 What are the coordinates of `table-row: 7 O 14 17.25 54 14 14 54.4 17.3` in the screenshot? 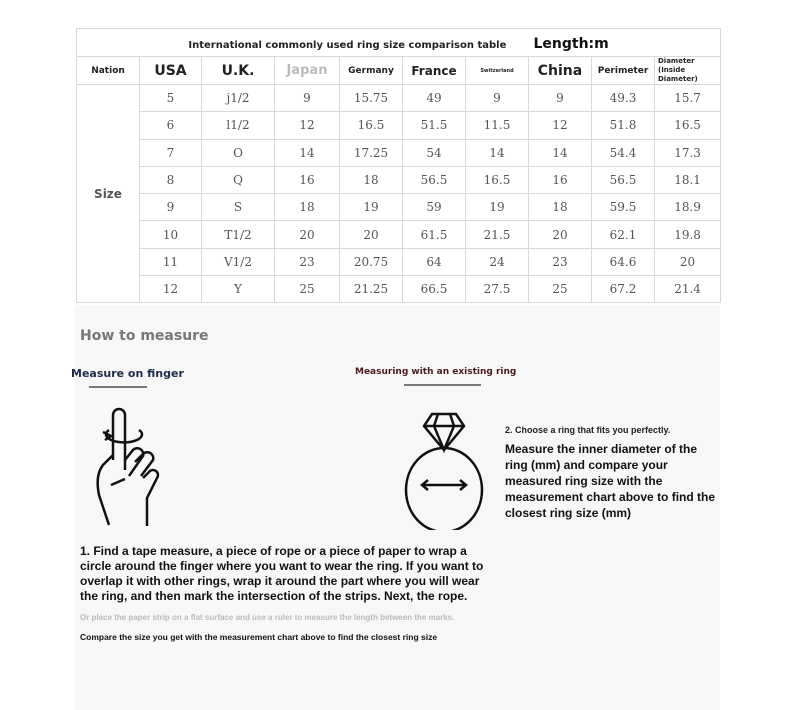 It's located at (399, 152).